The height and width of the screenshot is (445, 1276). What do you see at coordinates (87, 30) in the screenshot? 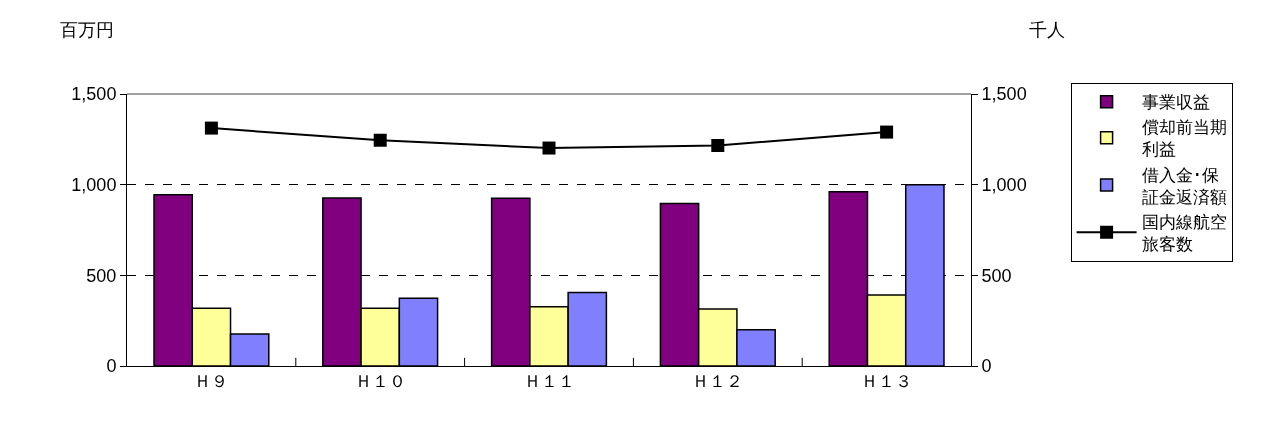
I see `y-axis-title: 百万円` at bounding box center [87, 30].